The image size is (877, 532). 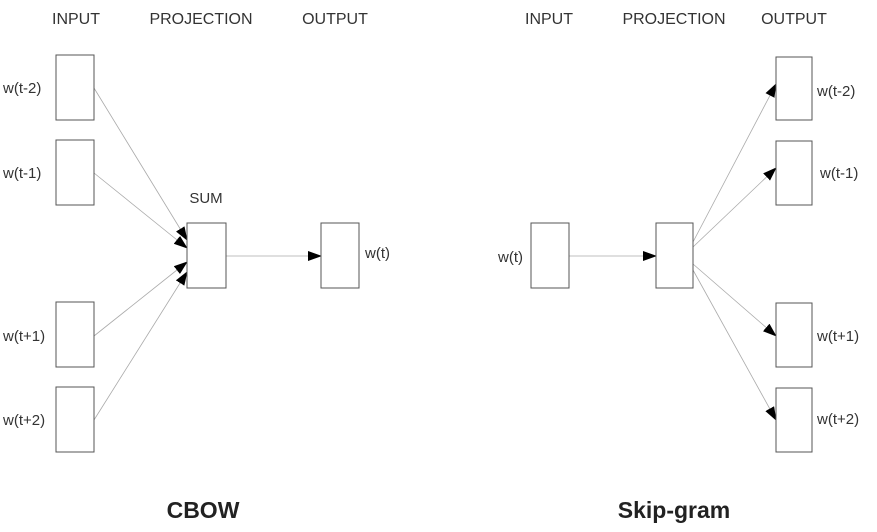 I want to click on skipgram-projection-header: PROJECTION, so click(x=673, y=19).